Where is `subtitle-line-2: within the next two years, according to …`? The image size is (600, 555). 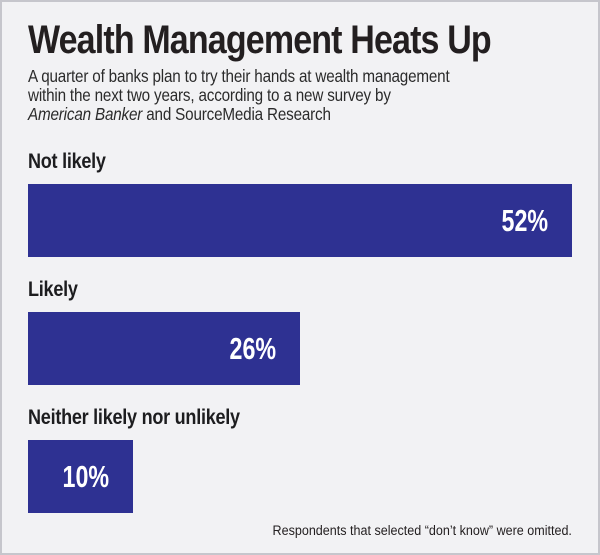 subtitle-line-2: within the next two years, according to … is located at coordinates (209, 95).